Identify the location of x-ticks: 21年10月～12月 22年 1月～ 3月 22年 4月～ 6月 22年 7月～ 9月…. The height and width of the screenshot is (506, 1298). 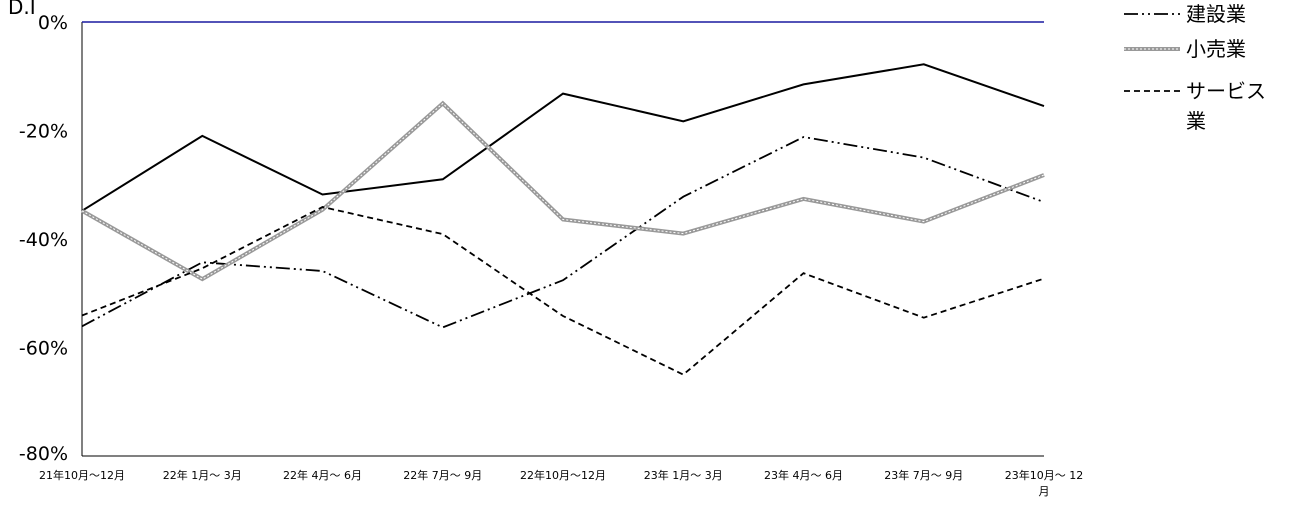
(561, 483).